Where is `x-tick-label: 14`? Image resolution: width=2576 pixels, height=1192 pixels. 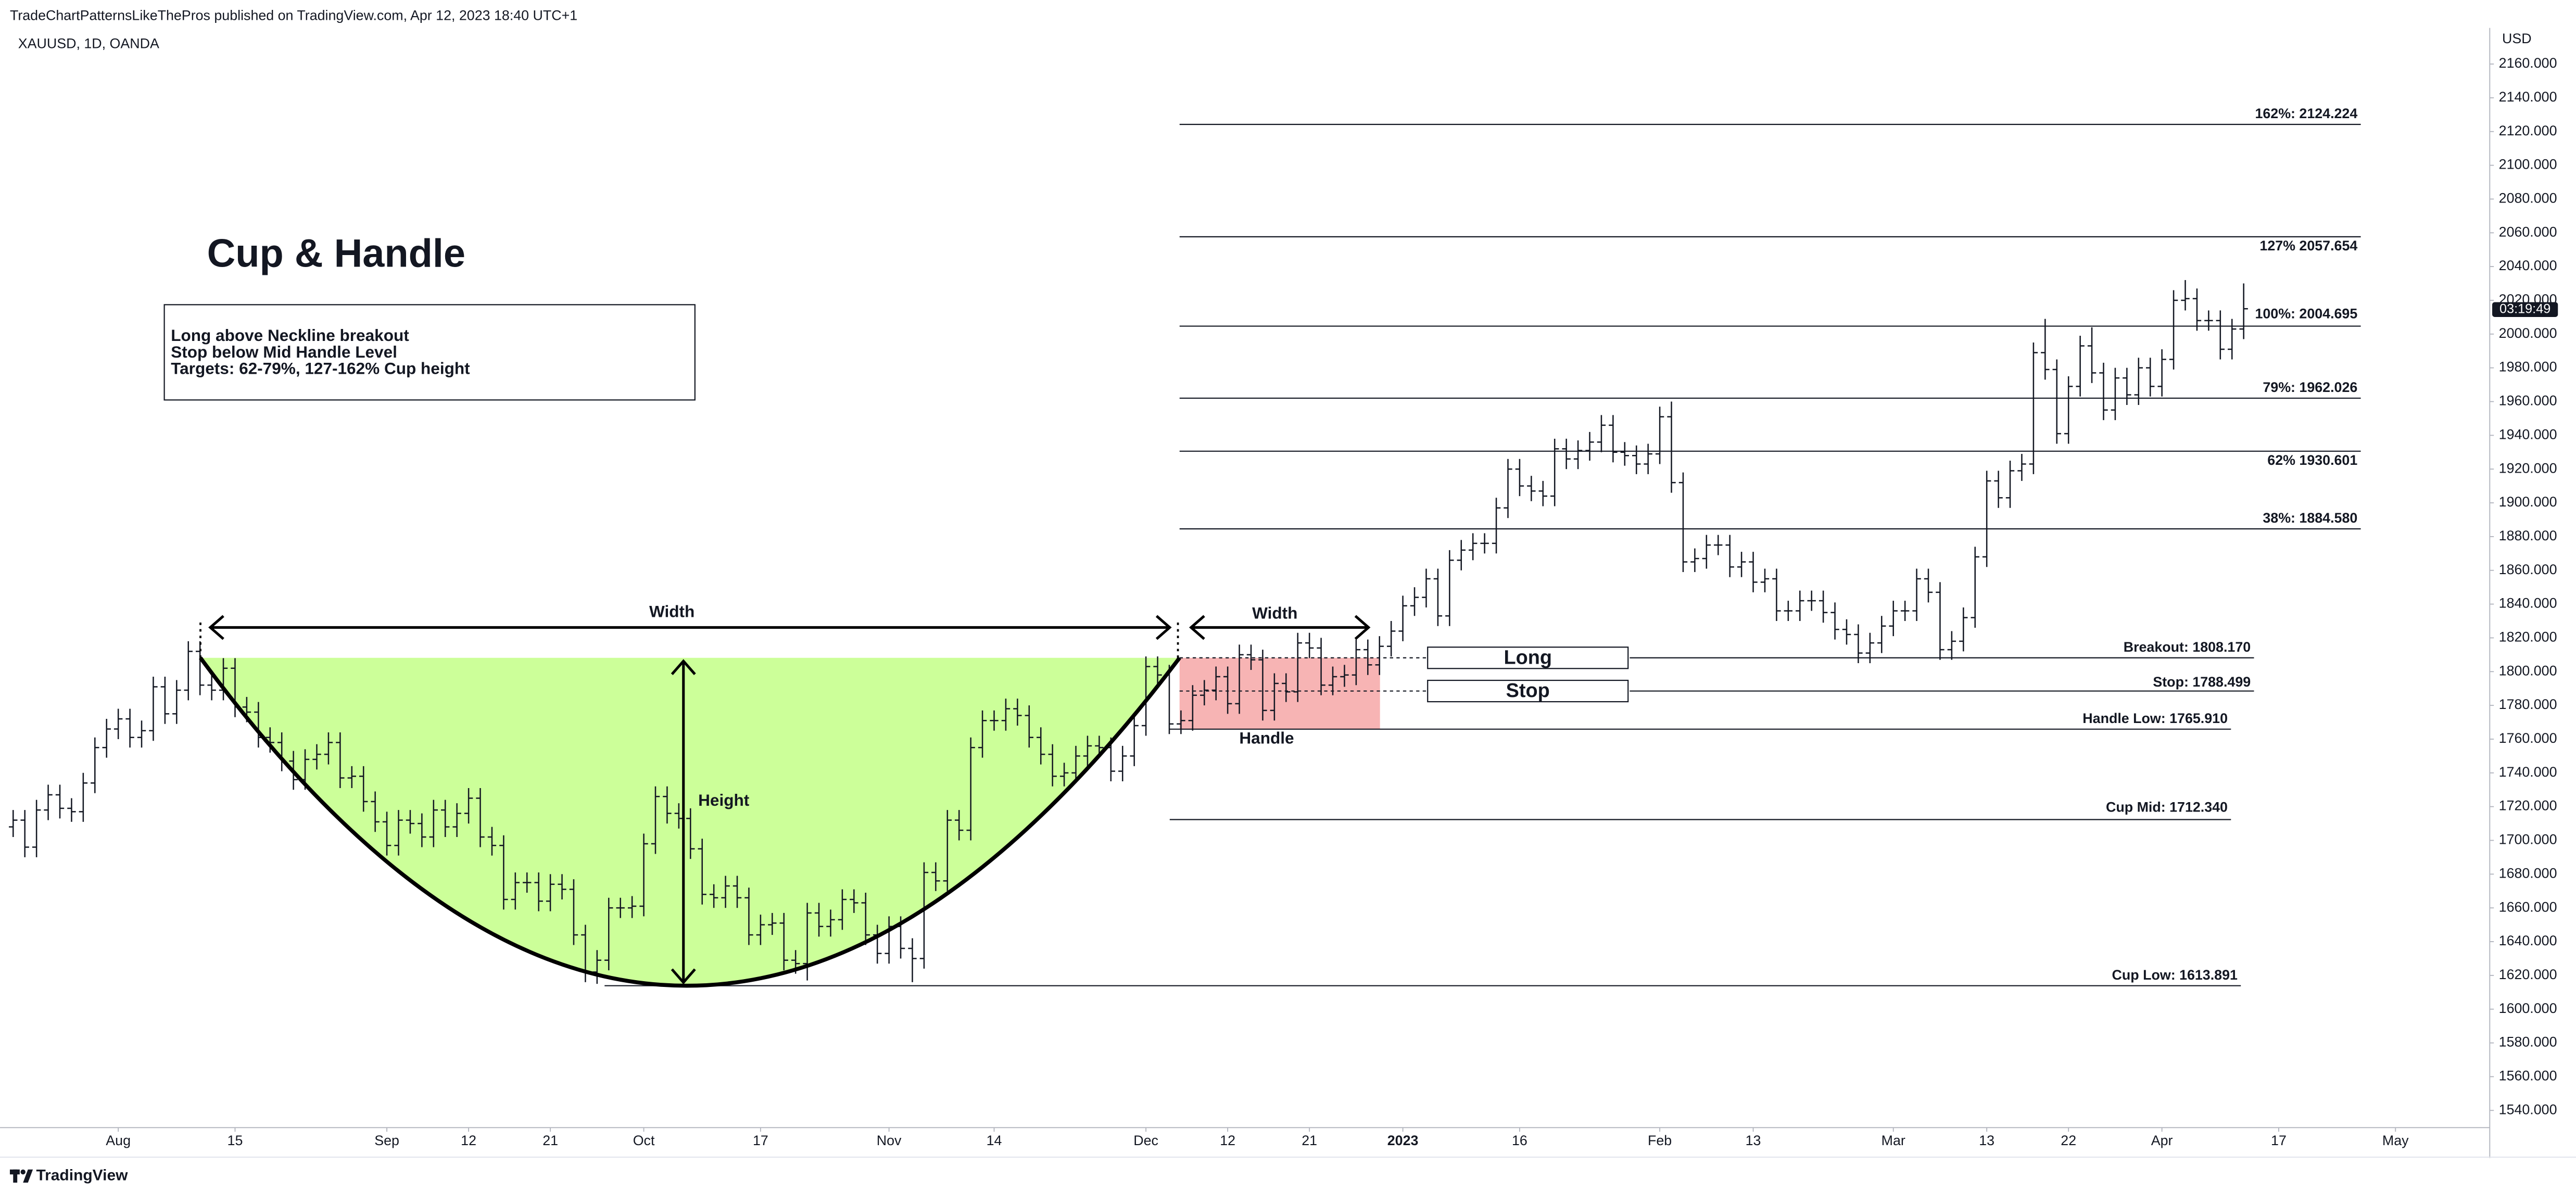 x-tick-label: 14 is located at coordinates (994, 1140).